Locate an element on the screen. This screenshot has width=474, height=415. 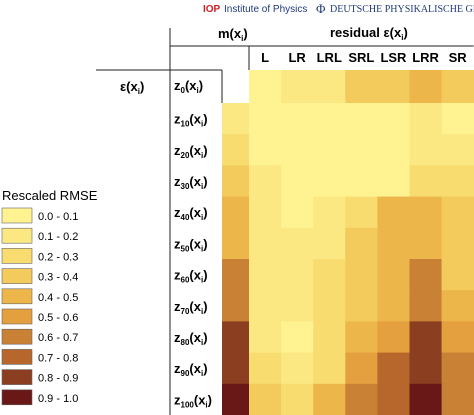
legend-entry: 0.2 - 0.3 is located at coordinates (58, 257).